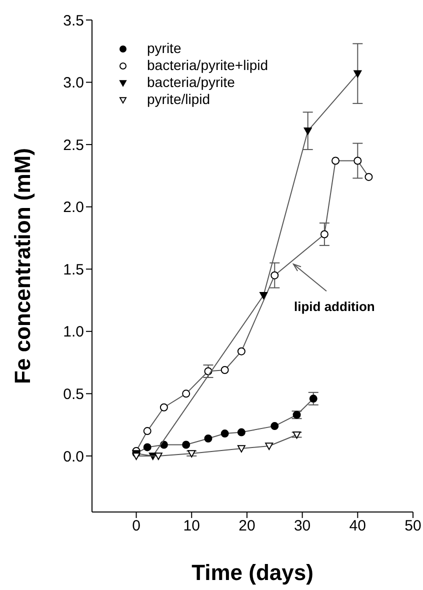  I want to click on x-tick-label: 20, so click(247, 526).